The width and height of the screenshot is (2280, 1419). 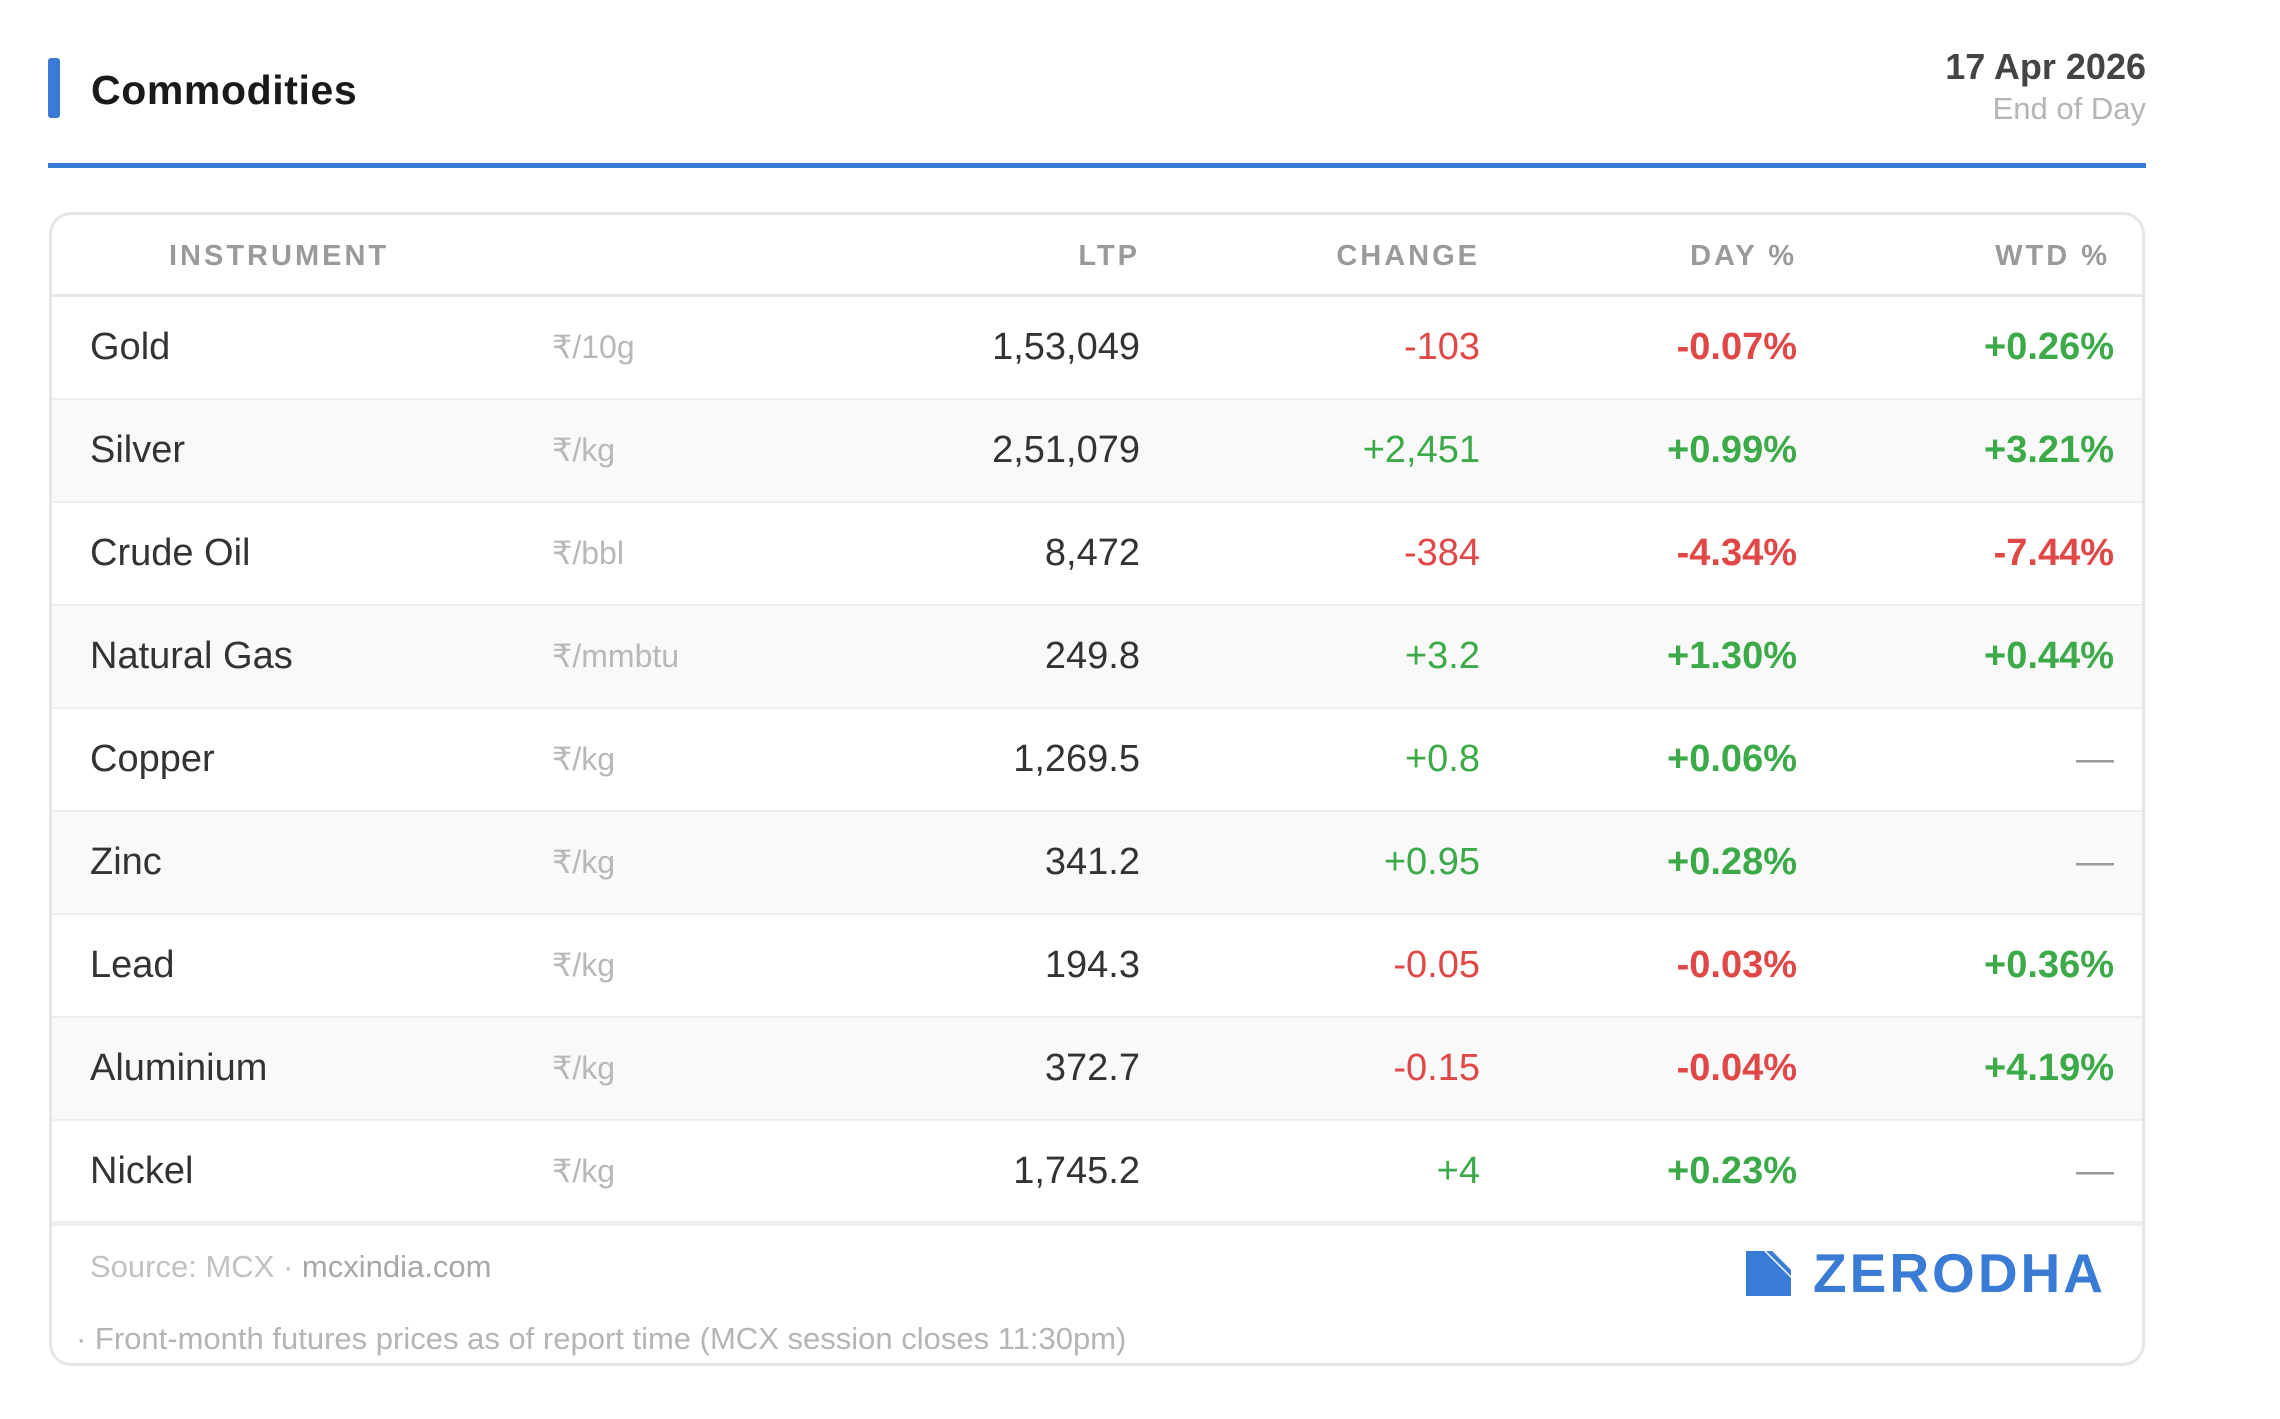 I want to click on table-row: Natural Gas ₹/mmbtu 249.8 +3.2 +1.30% +0.44%, so click(x=1097, y=657).